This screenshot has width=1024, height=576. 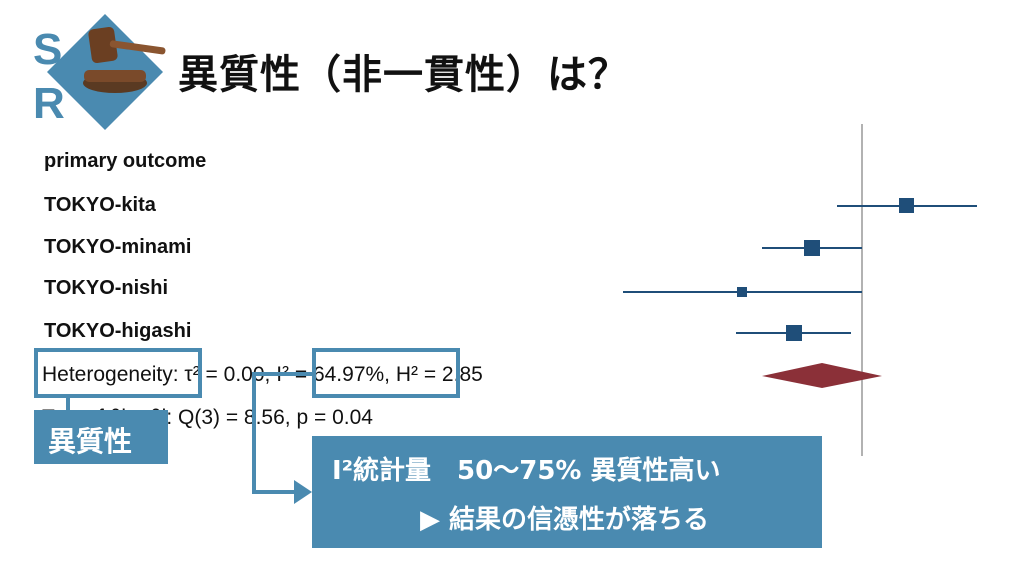 What do you see at coordinates (107, 374) in the screenshot?
I see `heterogeneity-text: Heterogeneity` at bounding box center [107, 374].